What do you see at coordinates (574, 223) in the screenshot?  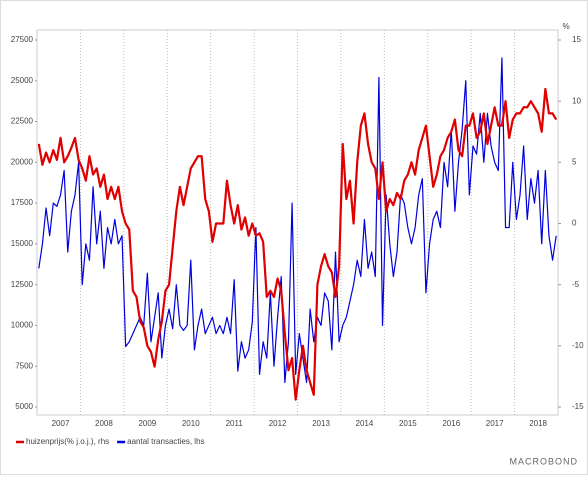 I see `y2-tick-label: 0` at bounding box center [574, 223].